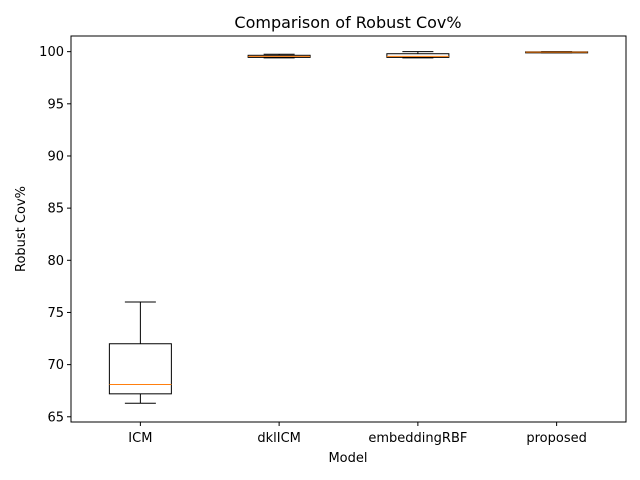 The height and width of the screenshot is (480, 640). I want to click on y-axis-ticks: 65 70 75 80 85 90 95 100, so click(55, 235).